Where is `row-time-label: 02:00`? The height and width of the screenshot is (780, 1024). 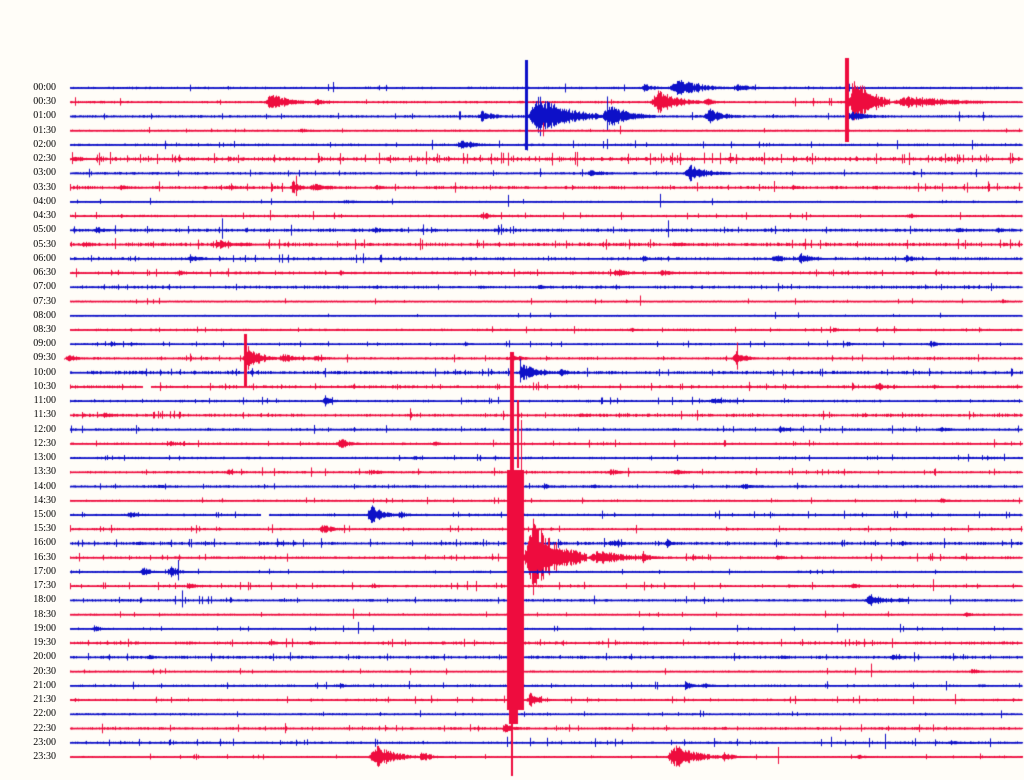
row-time-label: 02:00 is located at coordinates (44, 144).